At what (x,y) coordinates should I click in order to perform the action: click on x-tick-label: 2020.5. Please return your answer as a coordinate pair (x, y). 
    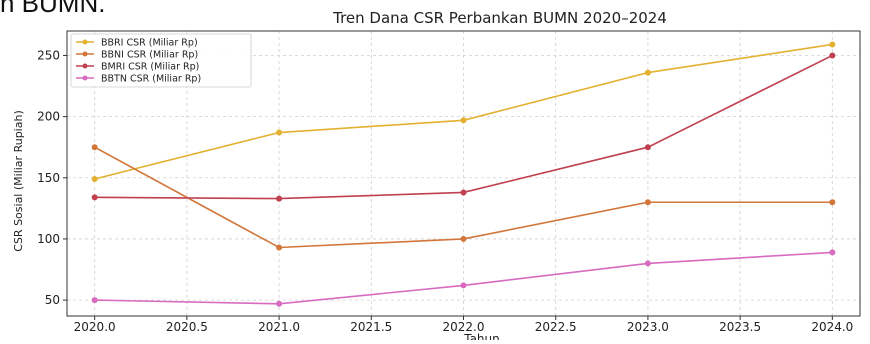
    Looking at the image, I should click on (187, 327).